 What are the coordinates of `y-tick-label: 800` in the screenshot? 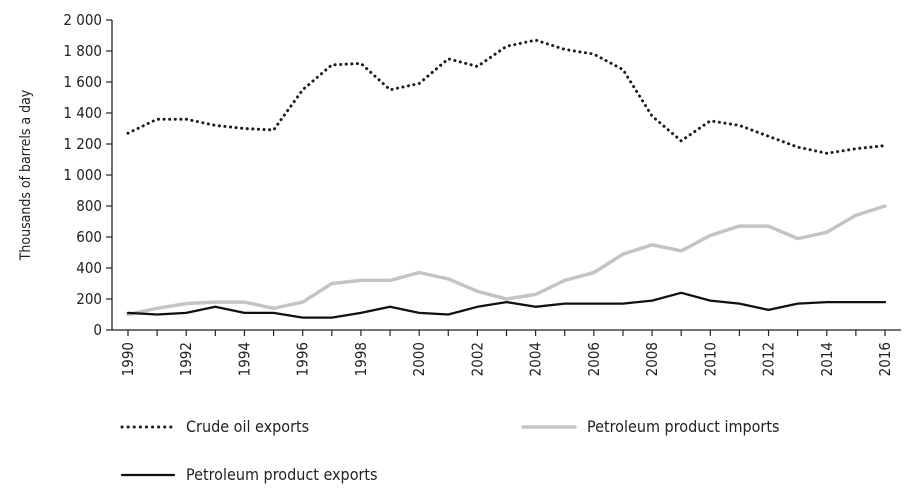 It's located at (89, 206).